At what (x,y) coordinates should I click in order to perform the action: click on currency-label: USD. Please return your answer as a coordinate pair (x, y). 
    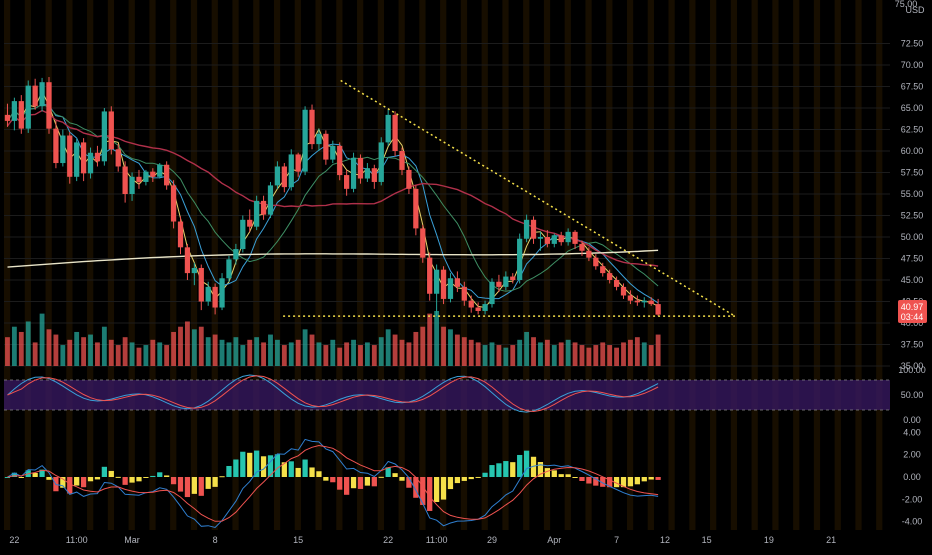
    Looking at the image, I should click on (915, 10).